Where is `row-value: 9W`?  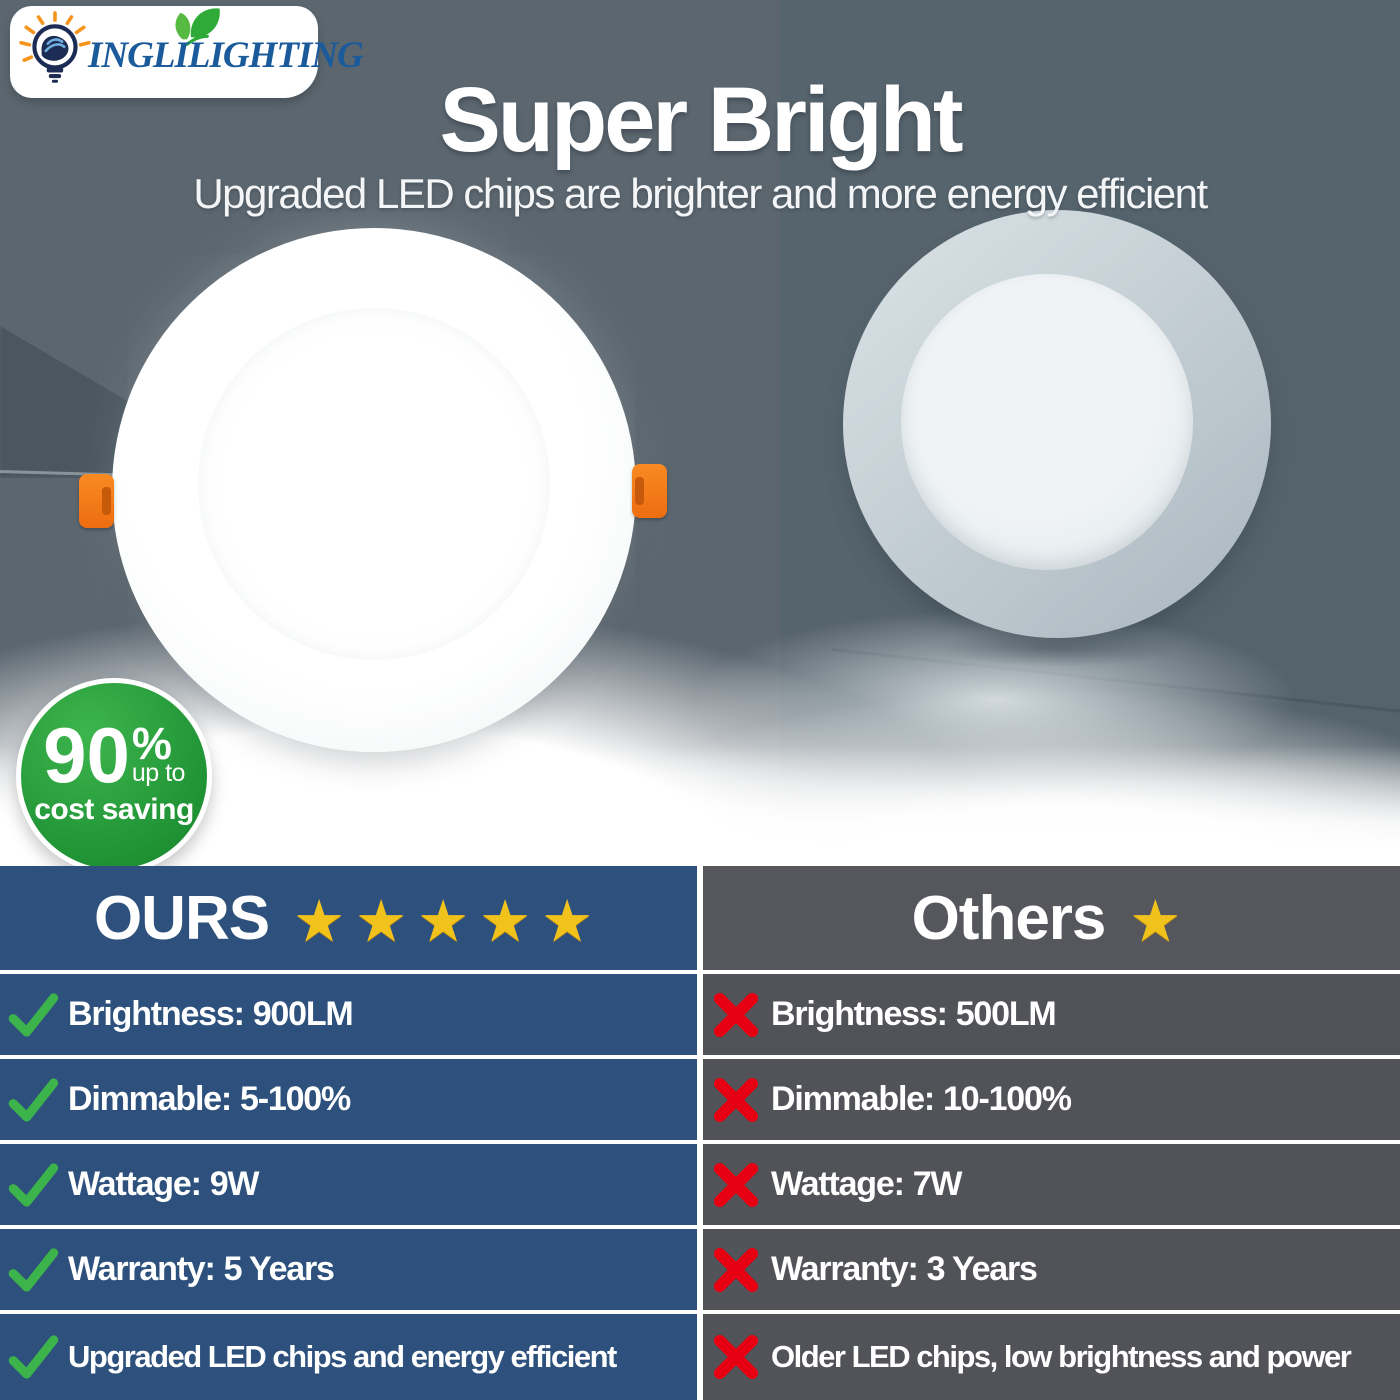
row-value: 9W is located at coordinates (234, 1184).